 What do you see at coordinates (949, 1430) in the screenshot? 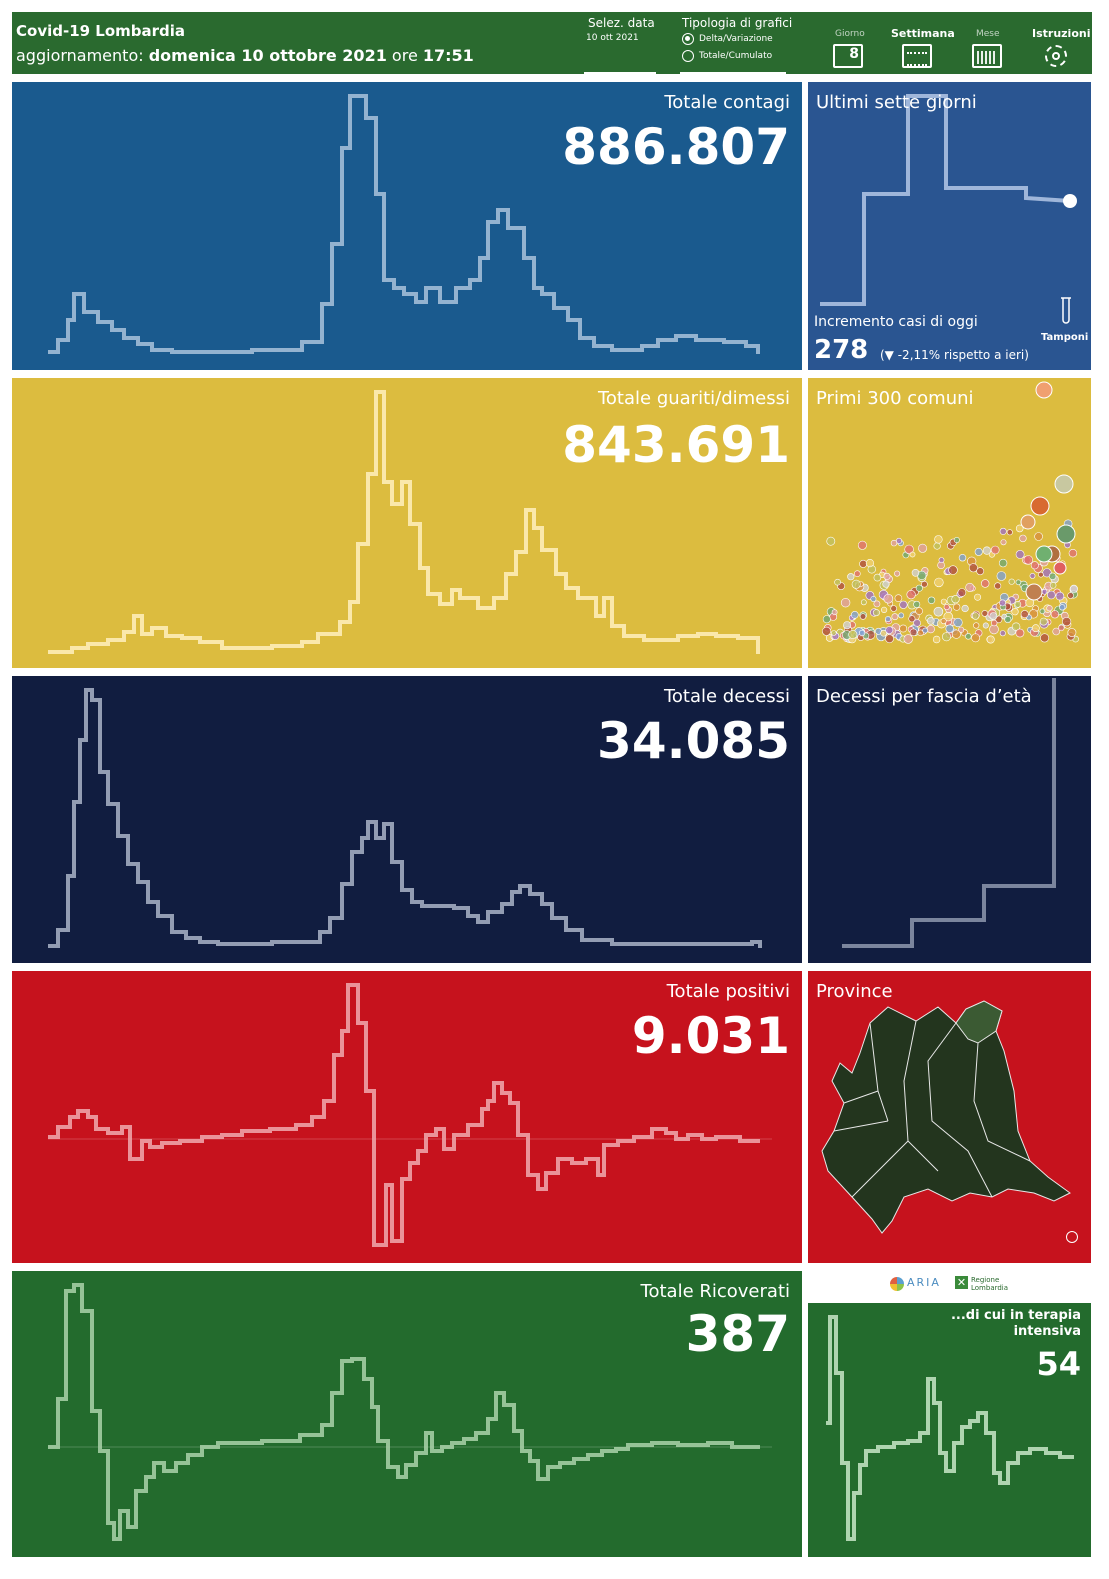
I see `panel-intensive-care: ...di cui in terapia intensiva 54` at bounding box center [949, 1430].